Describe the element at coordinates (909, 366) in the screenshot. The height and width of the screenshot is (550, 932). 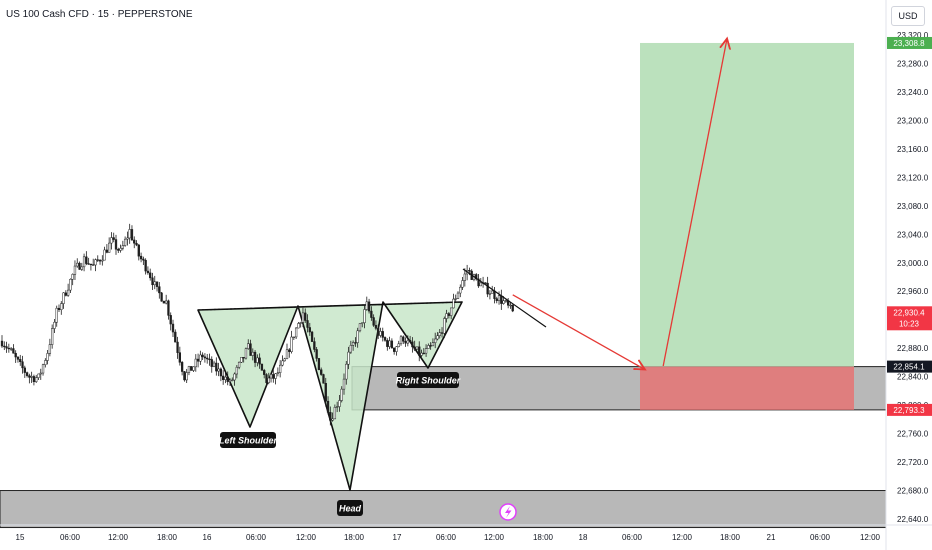
I see `price-tag-entry-bg` at that location.